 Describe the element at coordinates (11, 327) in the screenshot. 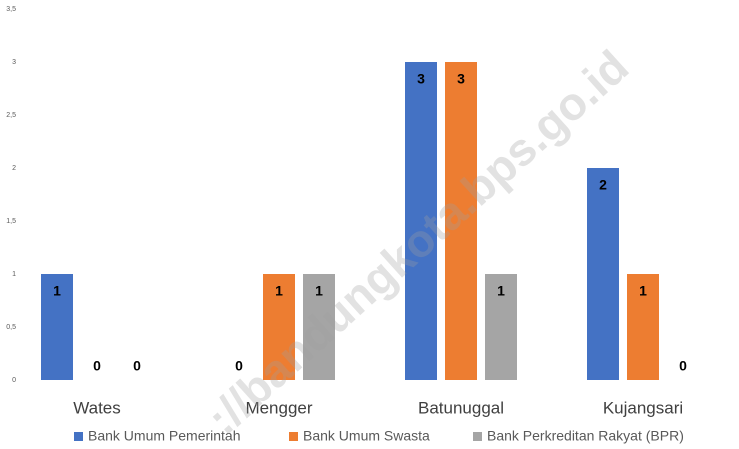

I see `y-tick-label: 0,5` at that location.